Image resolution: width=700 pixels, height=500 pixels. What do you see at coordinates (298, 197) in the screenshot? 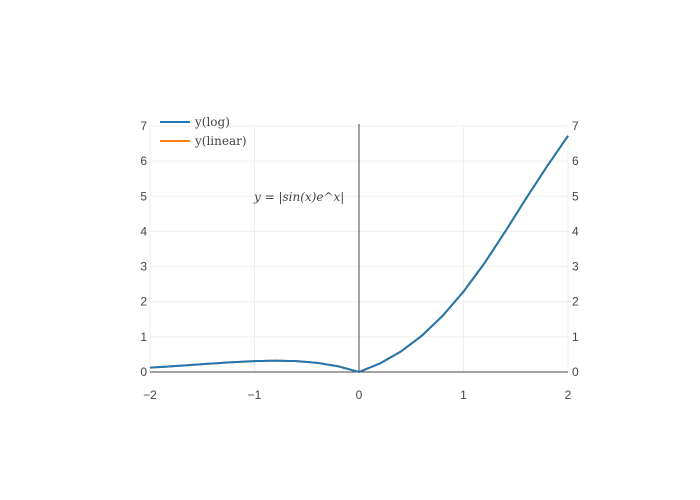
I see `formula-annotation: y = |sin(x)e^x|` at bounding box center [298, 197].